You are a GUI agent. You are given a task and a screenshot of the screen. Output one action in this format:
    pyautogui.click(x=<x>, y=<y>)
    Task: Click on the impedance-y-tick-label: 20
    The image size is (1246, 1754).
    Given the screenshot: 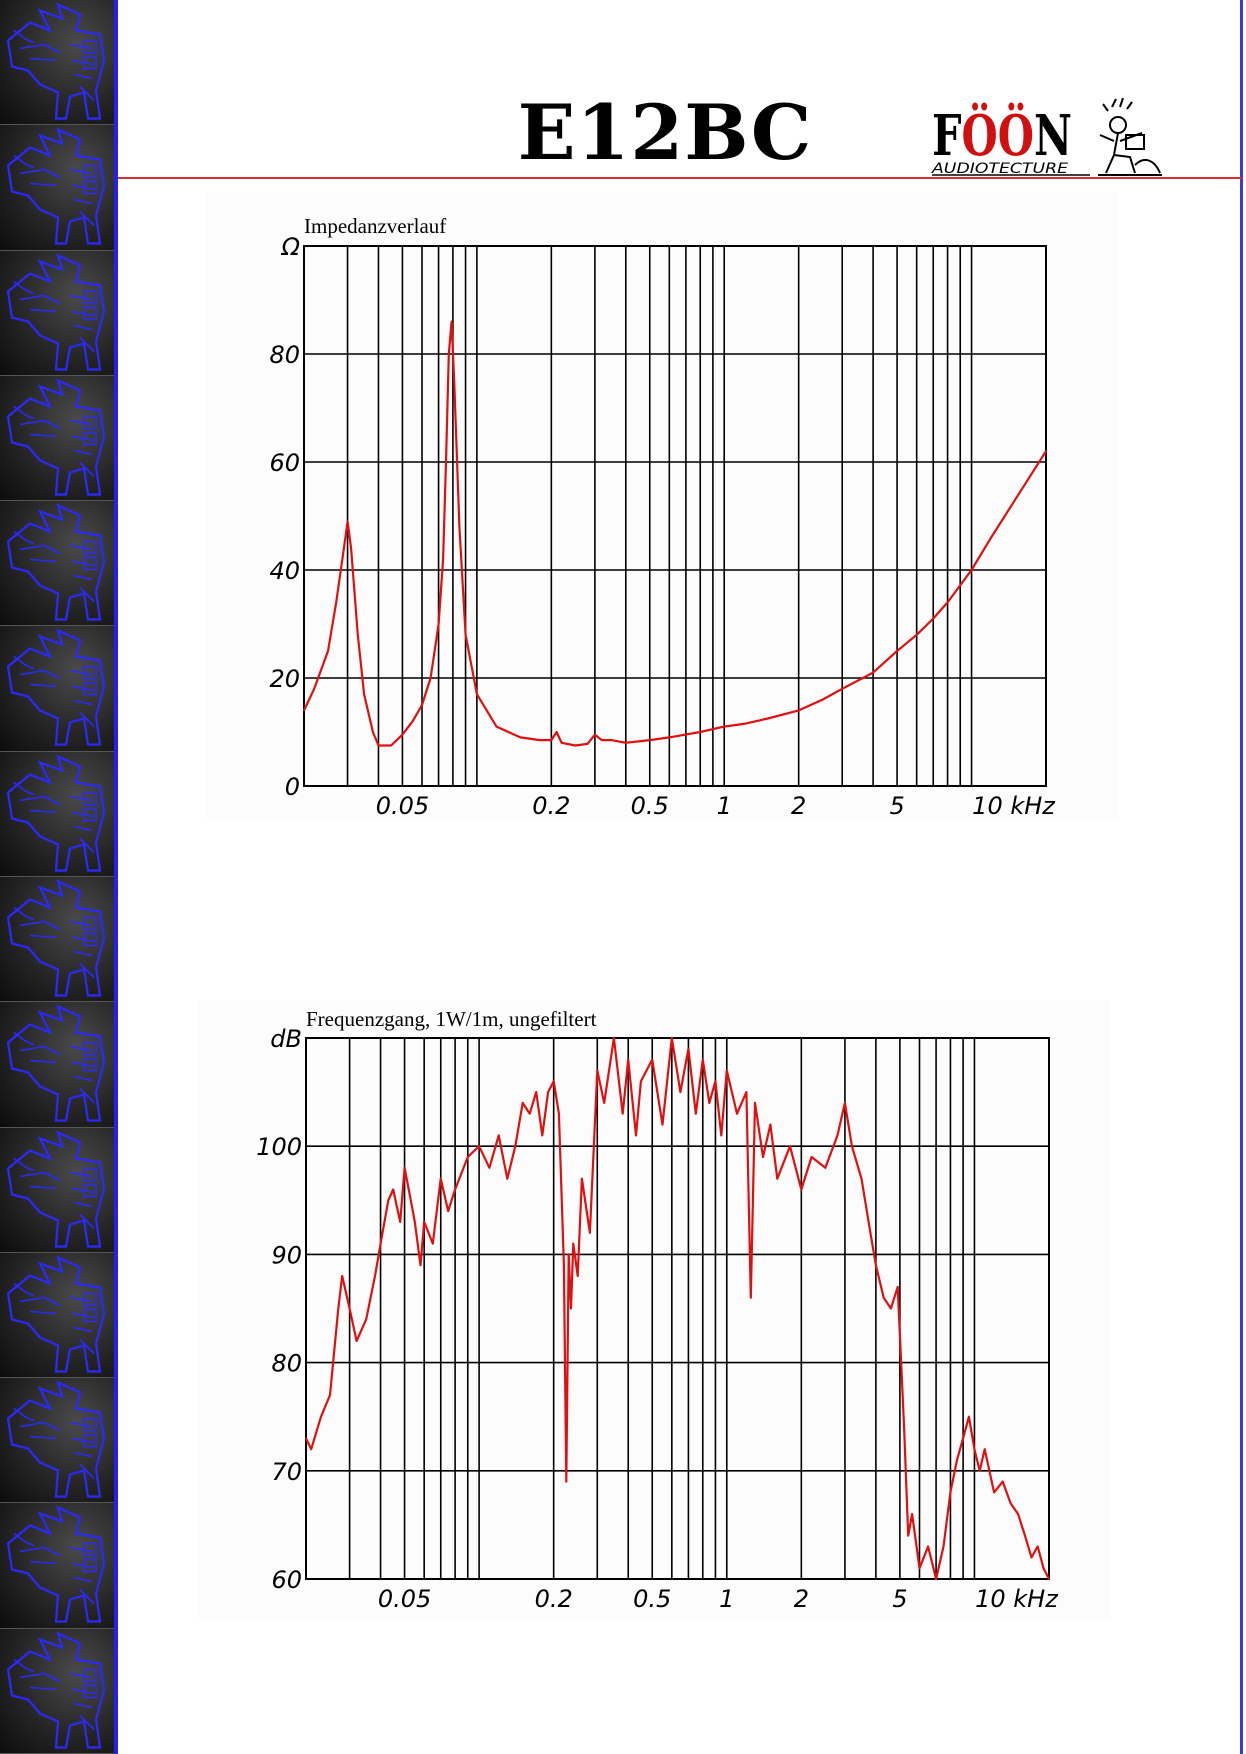 What is the action you would take?
    pyautogui.click(x=284, y=679)
    